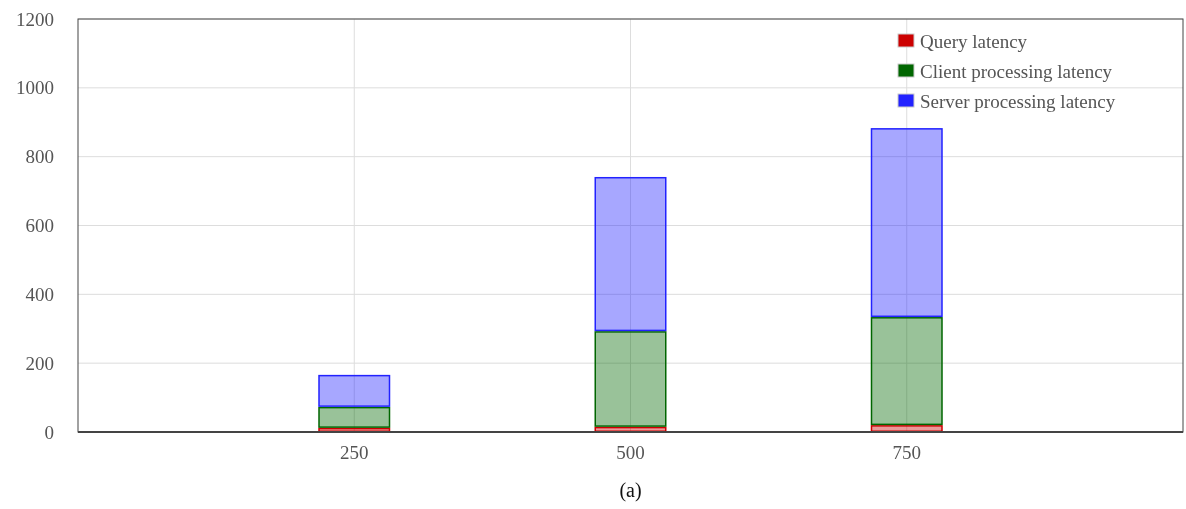  What do you see at coordinates (630, 490) in the screenshot?
I see `text: (a)` at bounding box center [630, 490].